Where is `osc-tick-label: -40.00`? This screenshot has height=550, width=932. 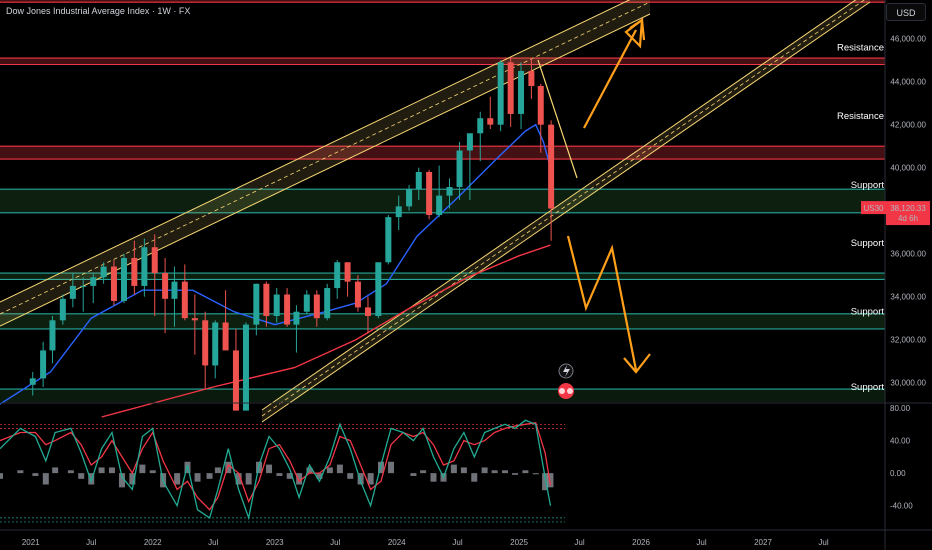 osc-tick-label: -40.00 is located at coordinates (901, 506).